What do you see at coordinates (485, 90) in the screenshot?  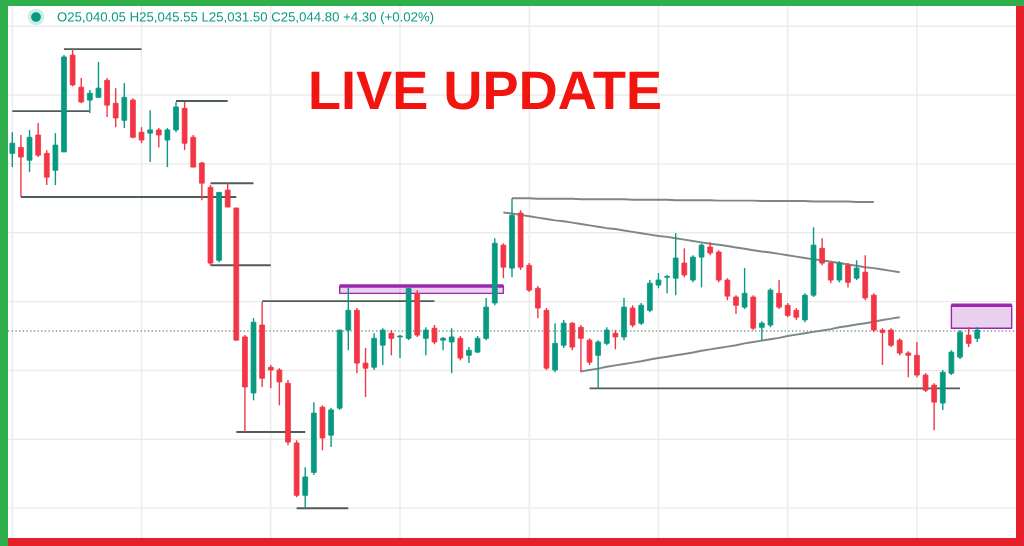 I see `chart-title: LIVE UPDATE` at bounding box center [485, 90].